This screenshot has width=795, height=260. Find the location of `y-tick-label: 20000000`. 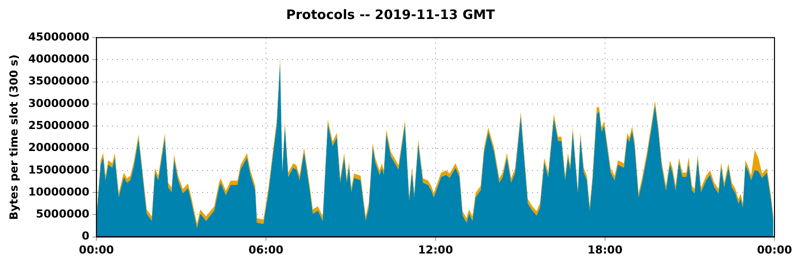

y-tick-label: 20000000 is located at coordinates (59, 147).